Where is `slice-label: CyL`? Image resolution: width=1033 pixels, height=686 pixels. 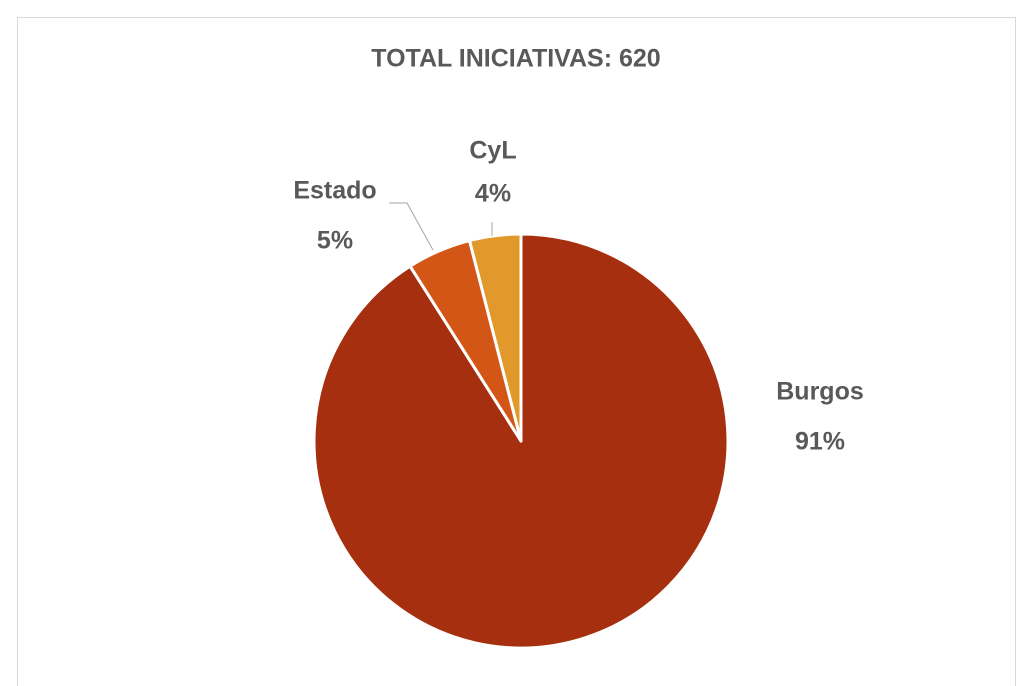
slice-label: CyL is located at coordinates (492, 151).